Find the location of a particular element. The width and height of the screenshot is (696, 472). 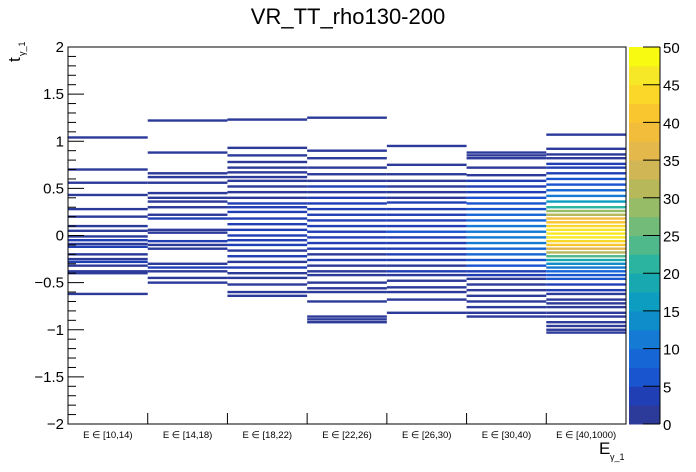

y-tick-label: 0.5 is located at coordinates (53, 188).